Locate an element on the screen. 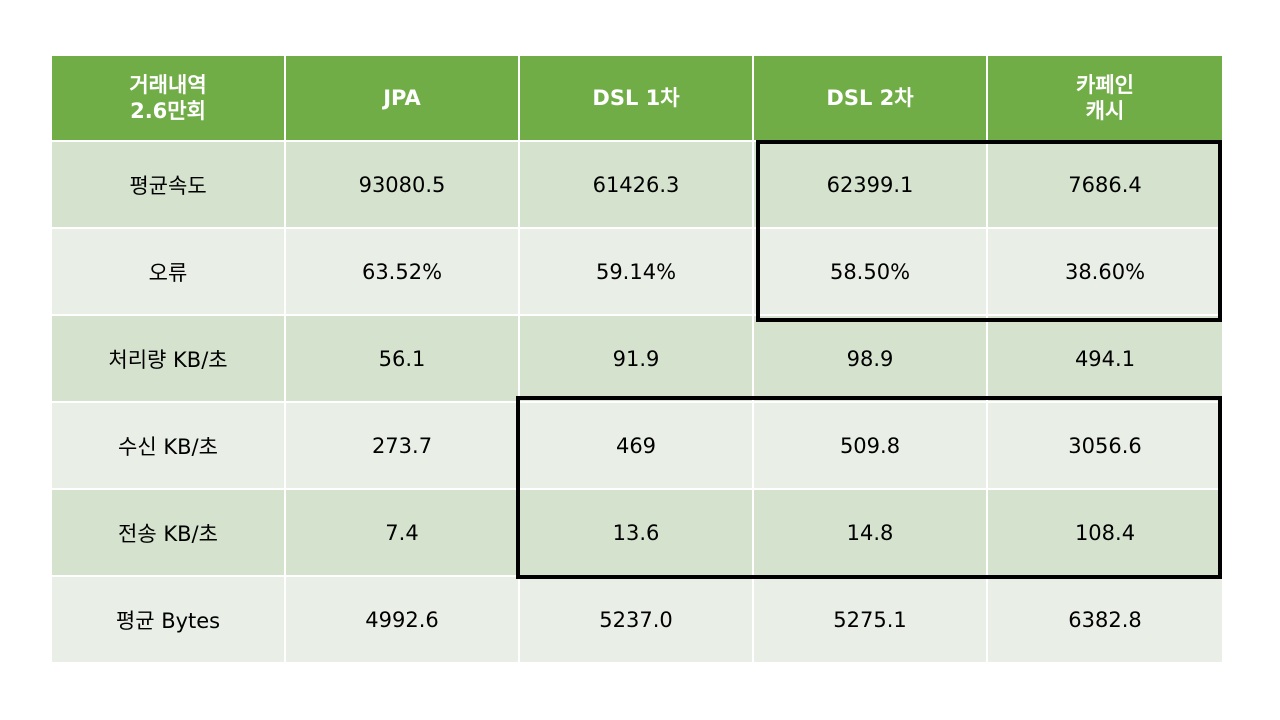 Image resolution: width=1280 pixels, height=720 pixels. header-text: 2.6만회 is located at coordinates (168, 111).